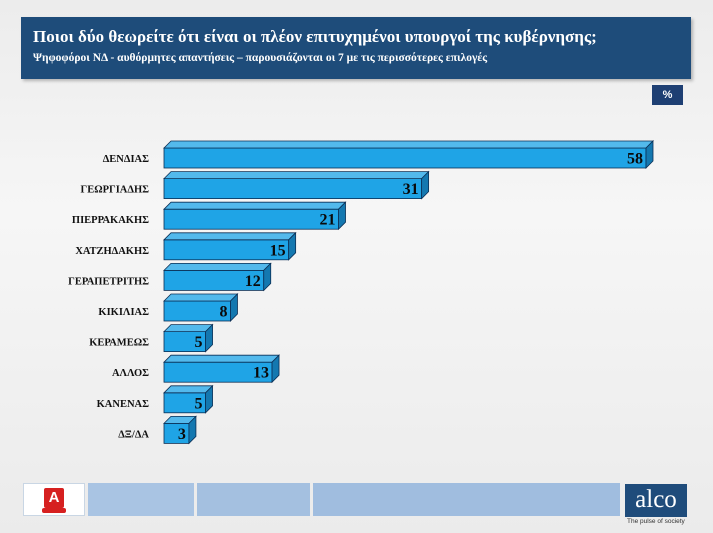  I want to click on category-label-3: ΧΑΤΖΗΔΑΚΗΣ, so click(112, 251).